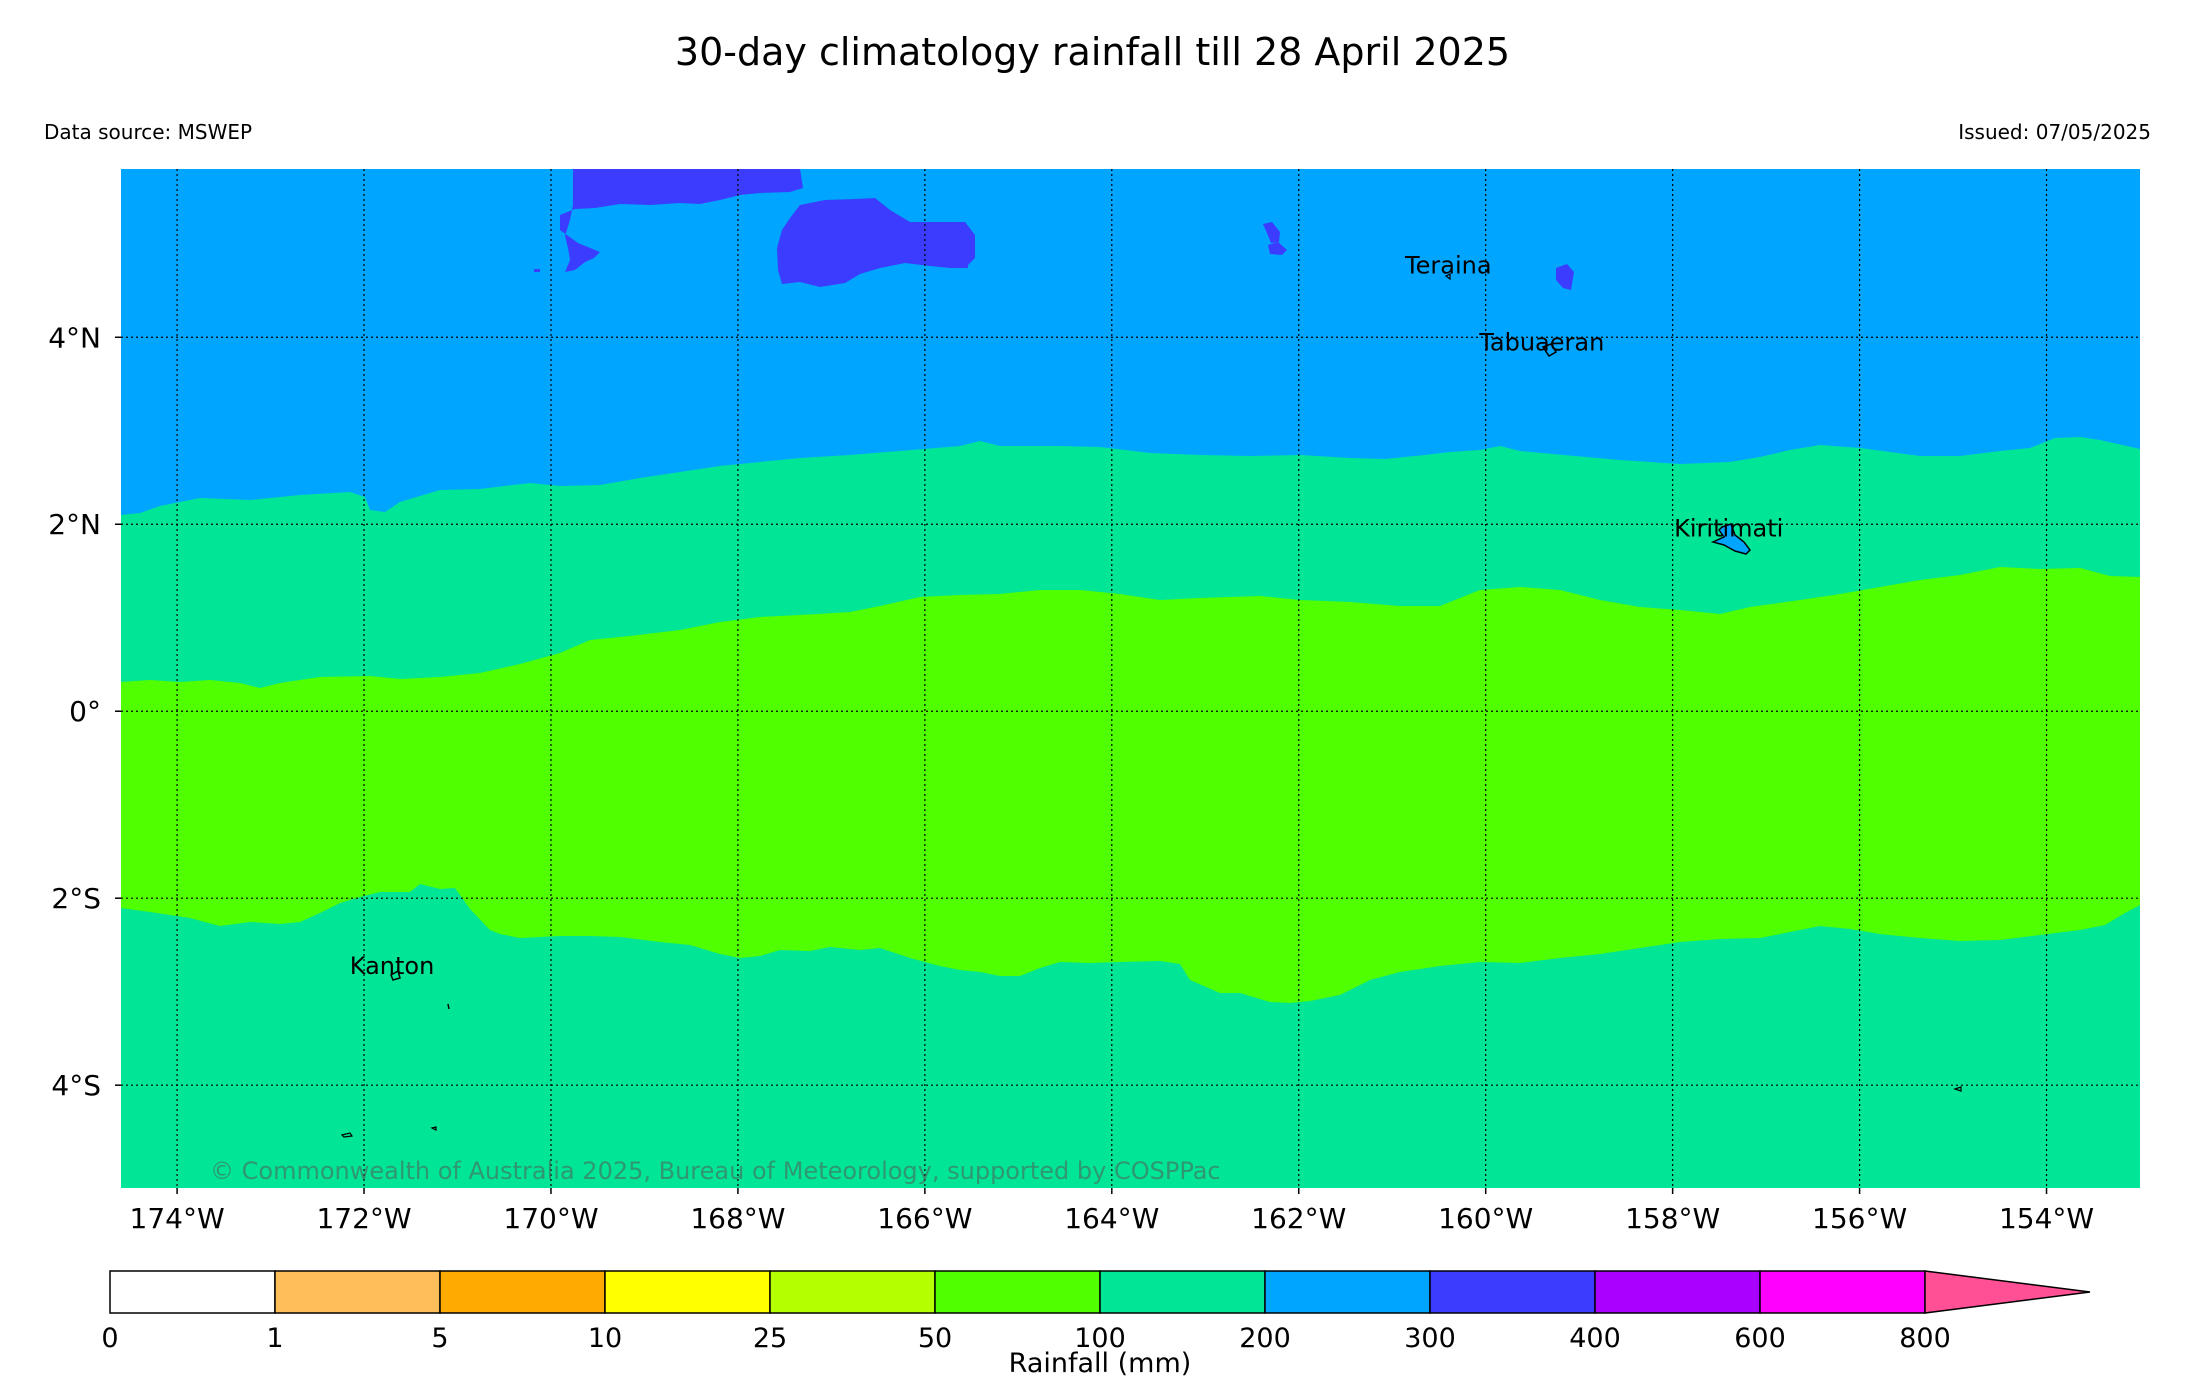  I want to click on lon-tick-label: 174°W, so click(177, 1218).